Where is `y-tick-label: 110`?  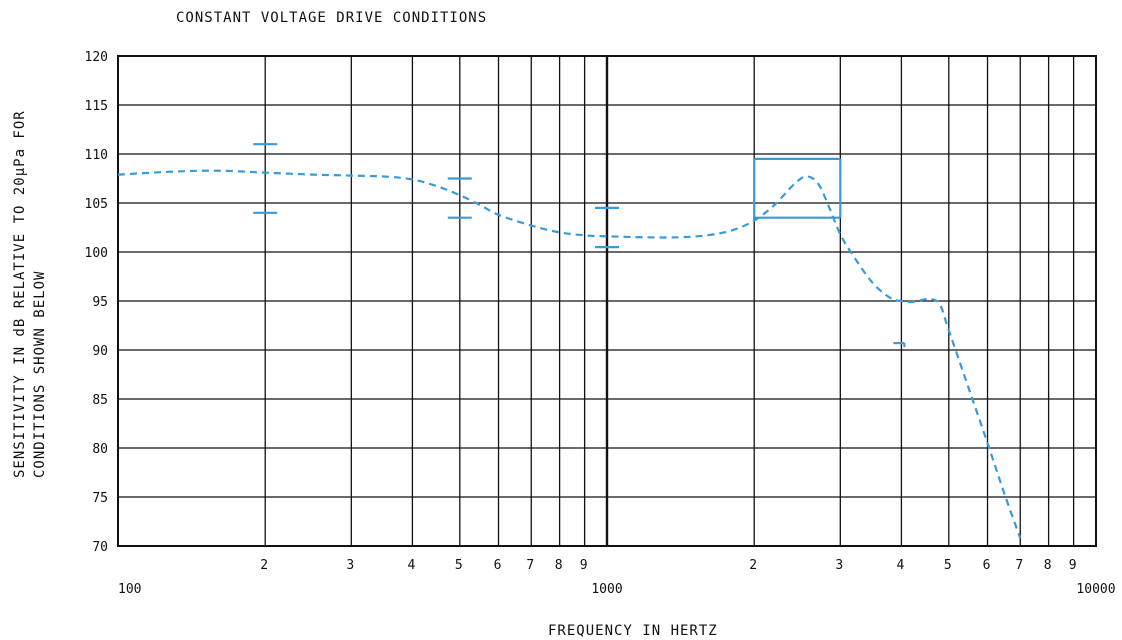 y-tick-label: 110 is located at coordinates (96, 155).